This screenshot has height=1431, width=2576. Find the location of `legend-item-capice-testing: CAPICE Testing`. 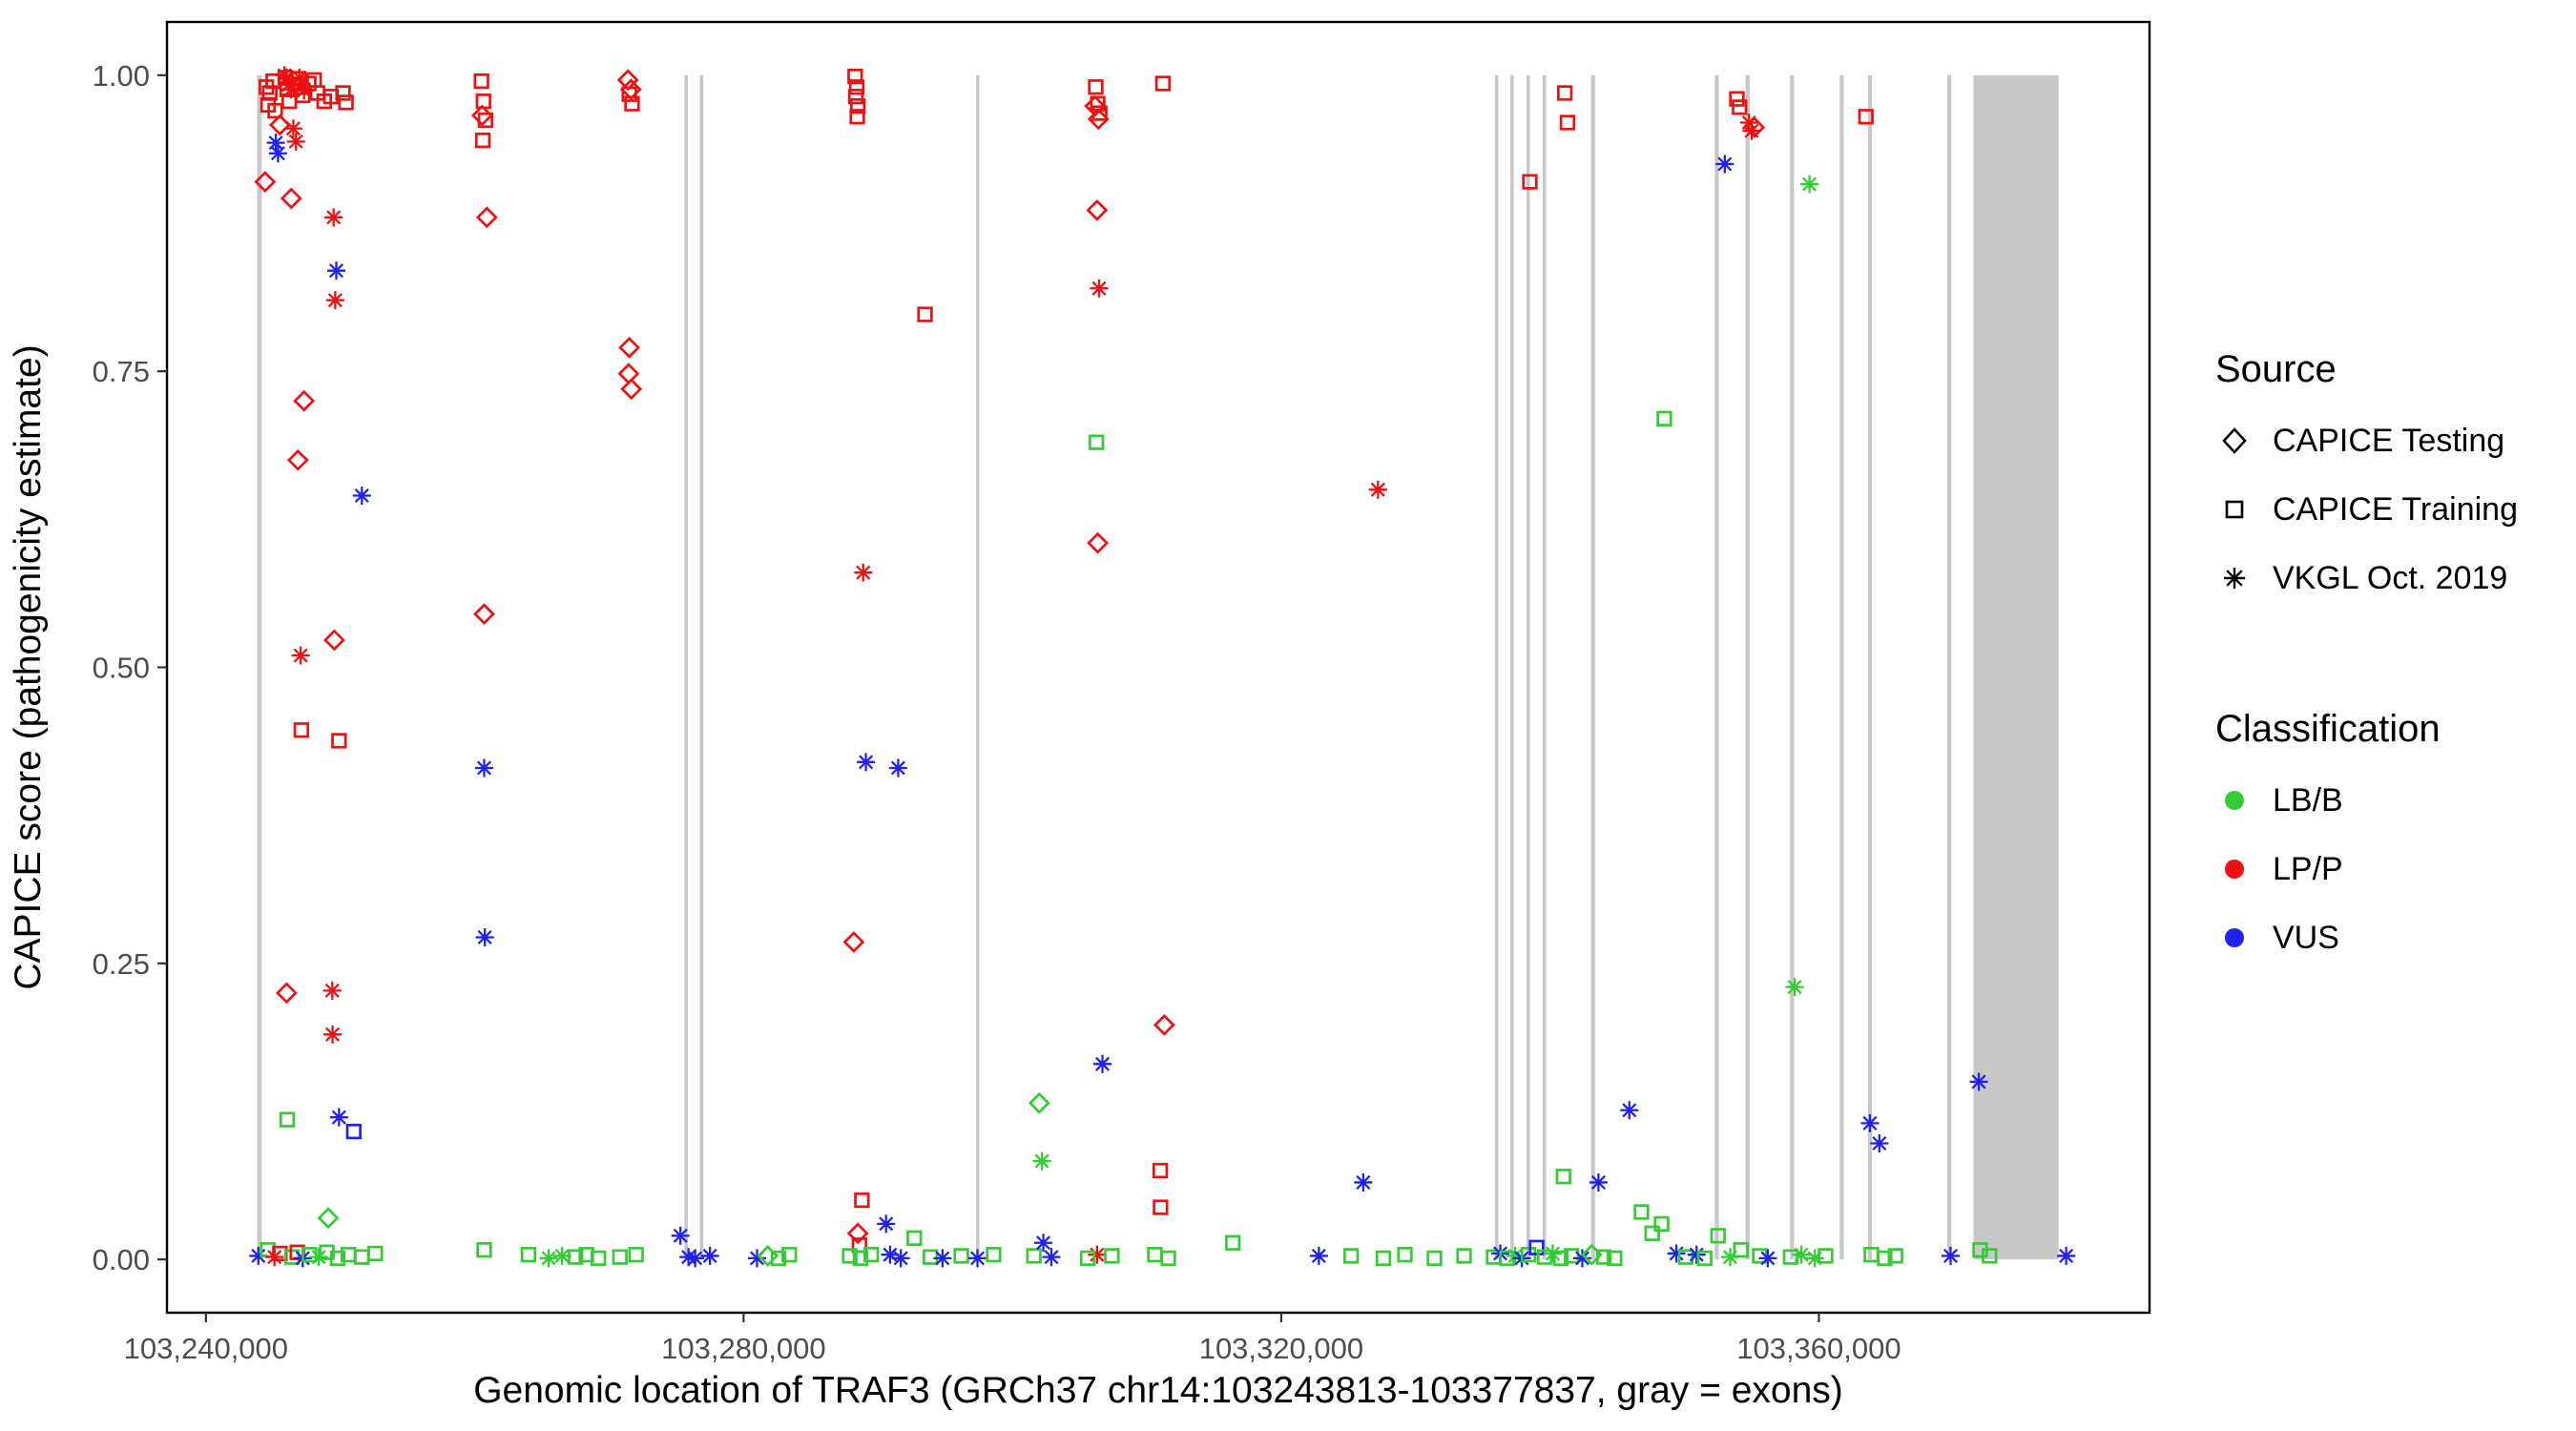

legend-item-capice-testing: CAPICE Testing is located at coordinates (2391, 440).